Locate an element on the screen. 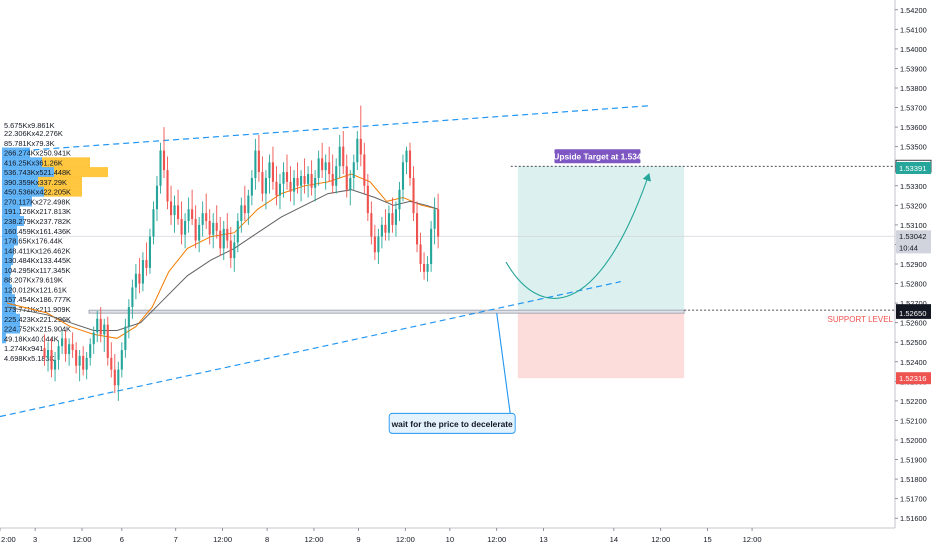 This screenshot has width=932, height=555. time-axis-background is located at coordinates (447, 539).